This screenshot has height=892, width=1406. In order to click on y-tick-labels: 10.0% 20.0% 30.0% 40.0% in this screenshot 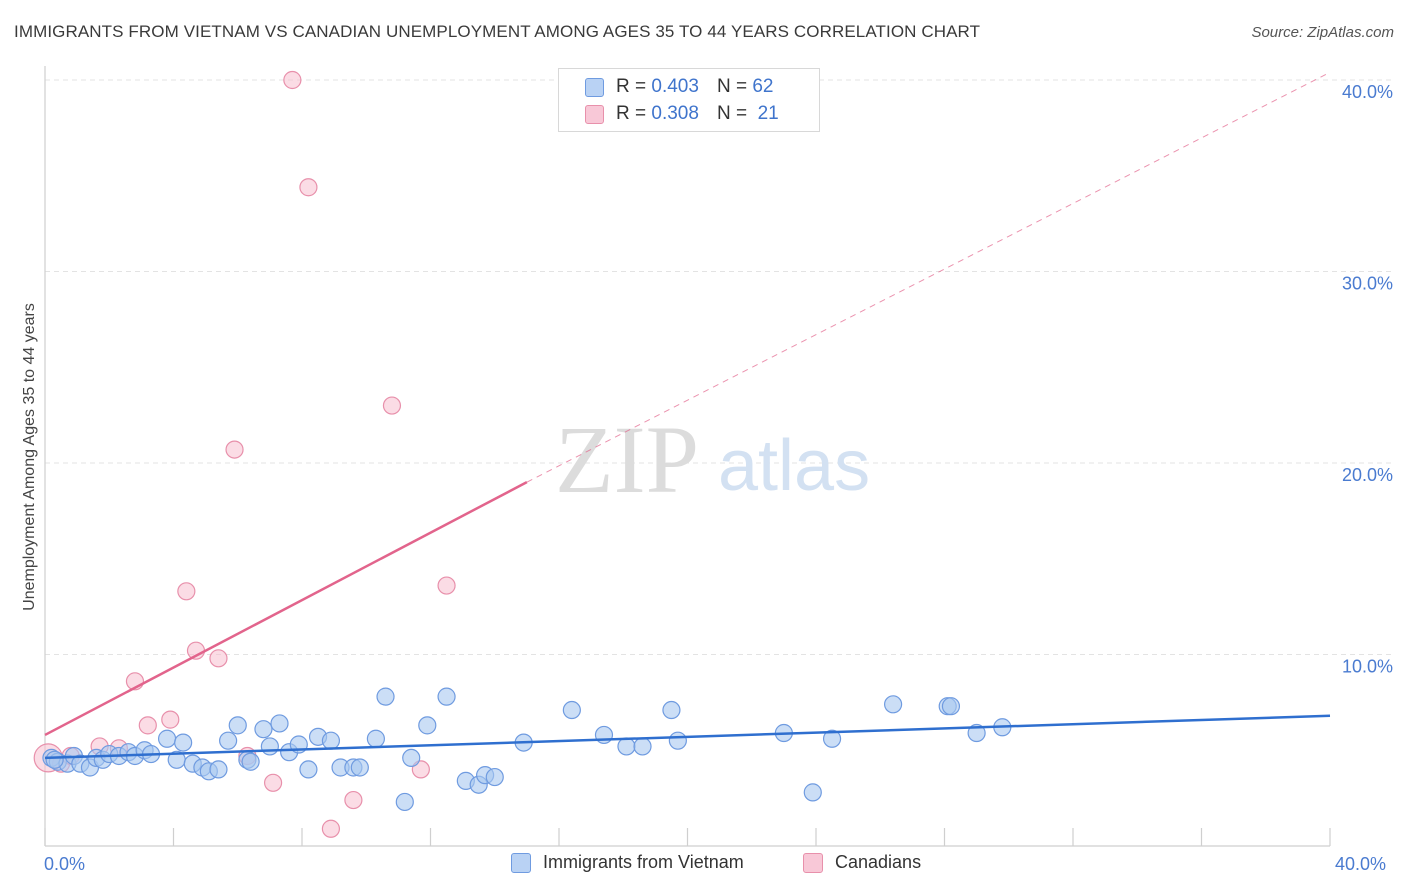, I will do `click(1367, 379)`.